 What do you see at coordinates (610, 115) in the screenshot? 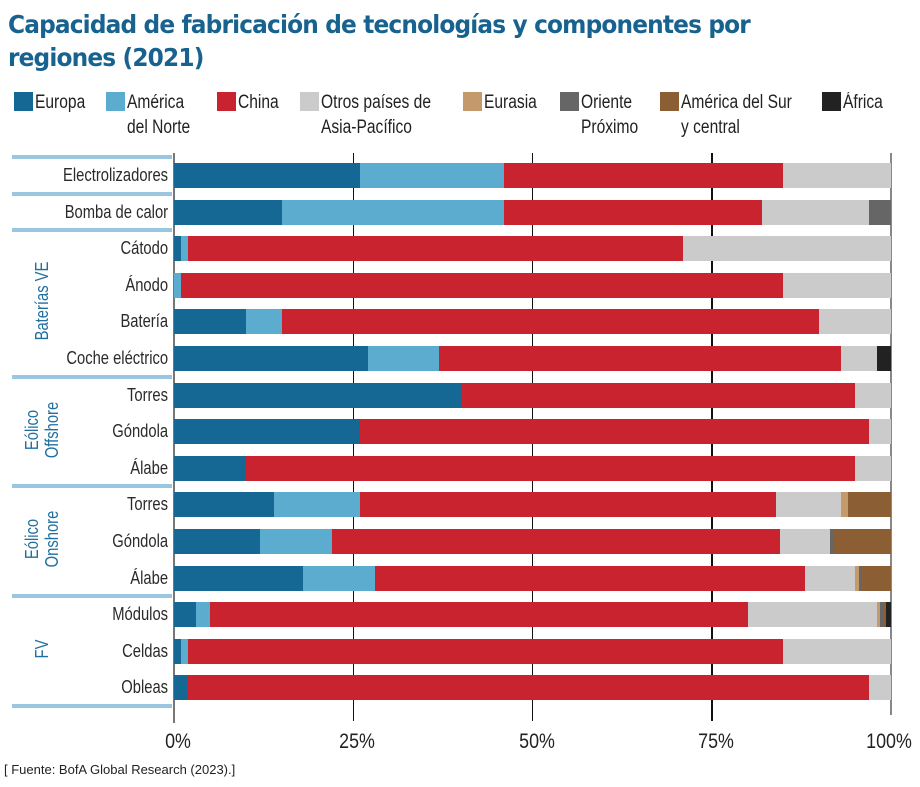
I see `legend-label: Oriente Próximo` at bounding box center [610, 115].